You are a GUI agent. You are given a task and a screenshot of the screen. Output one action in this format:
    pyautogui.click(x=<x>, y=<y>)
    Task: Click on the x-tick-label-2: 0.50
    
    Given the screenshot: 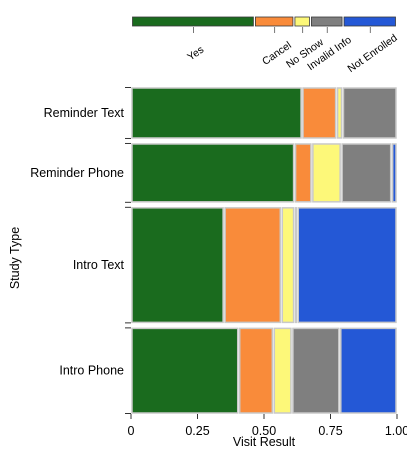 What is the action you would take?
    pyautogui.click(x=264, y=431)
    